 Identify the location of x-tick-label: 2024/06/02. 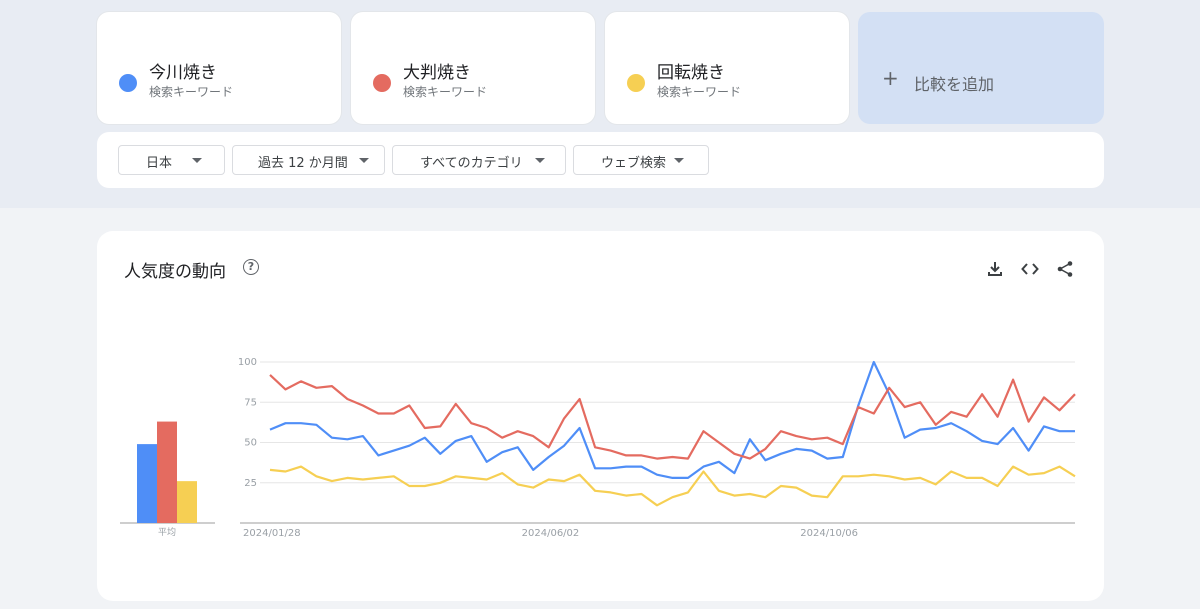
(551, 533).